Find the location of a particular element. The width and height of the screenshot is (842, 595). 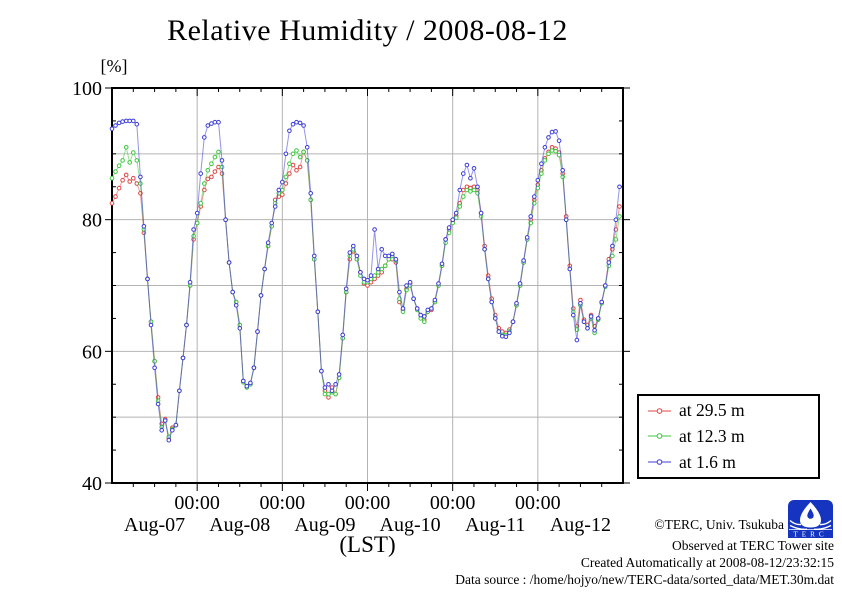

y-axis-unit-label: [%] is located at coordinates (114, 66).